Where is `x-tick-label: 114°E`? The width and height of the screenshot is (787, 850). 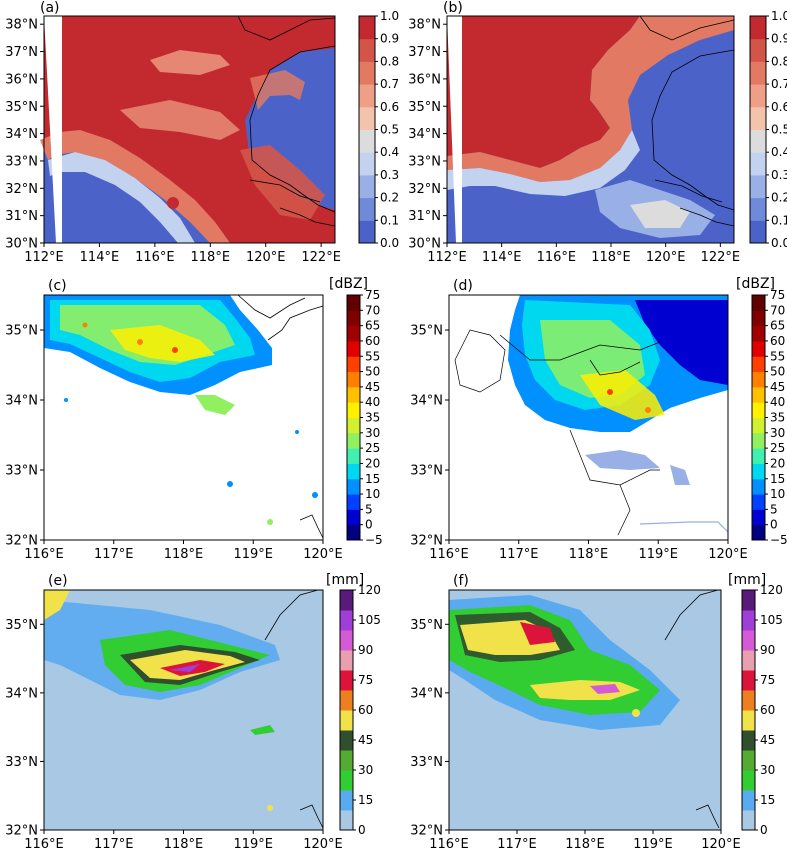 x-tick-label: 114°E is located at coordinates (100, 257).